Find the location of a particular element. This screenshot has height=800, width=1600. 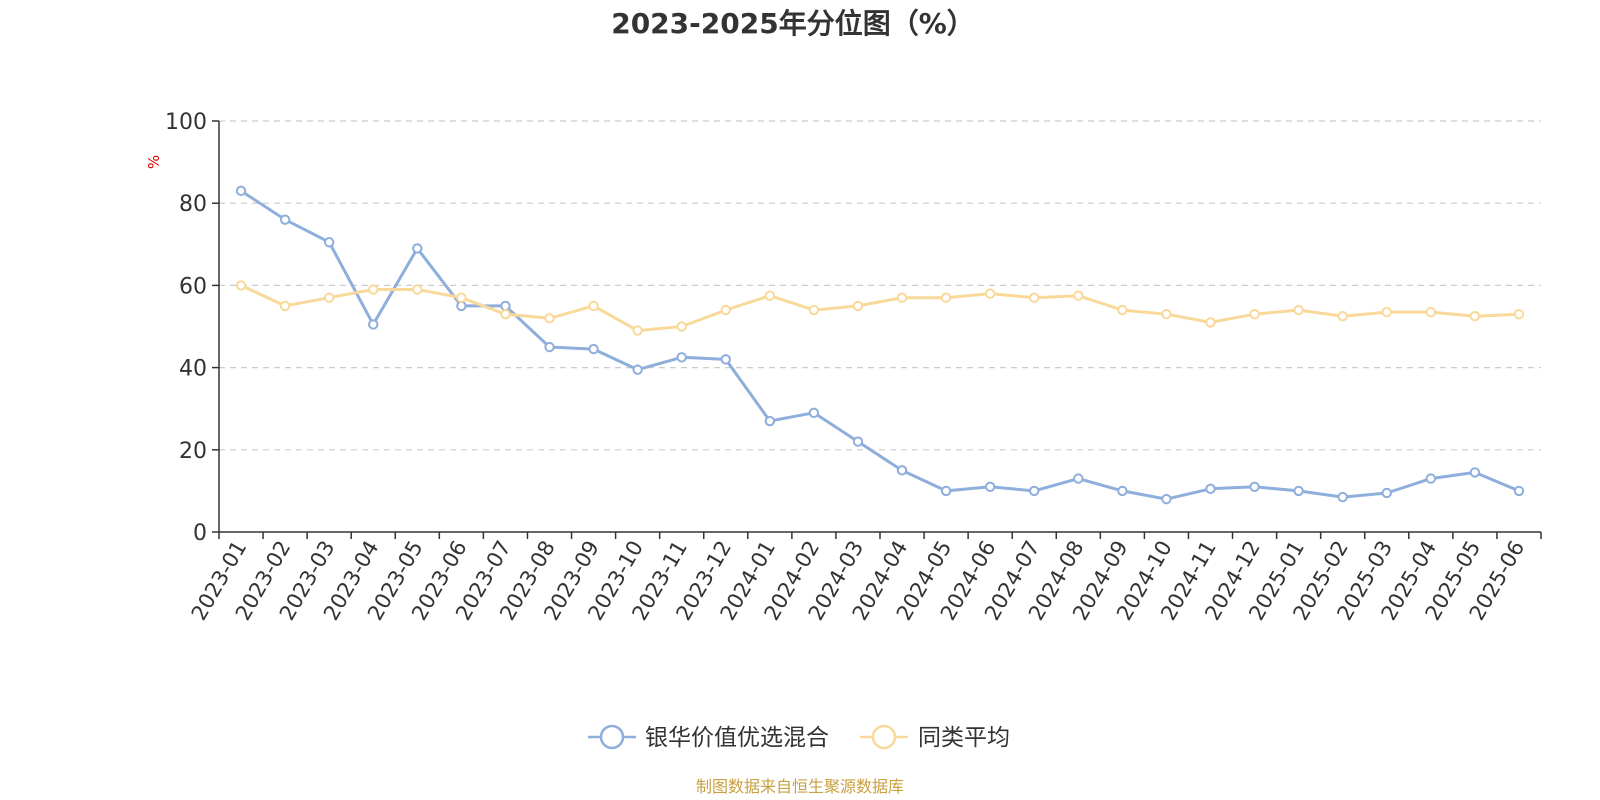

legend-item-0: 银华价值优选混合 is located at coordinates (708, 737).